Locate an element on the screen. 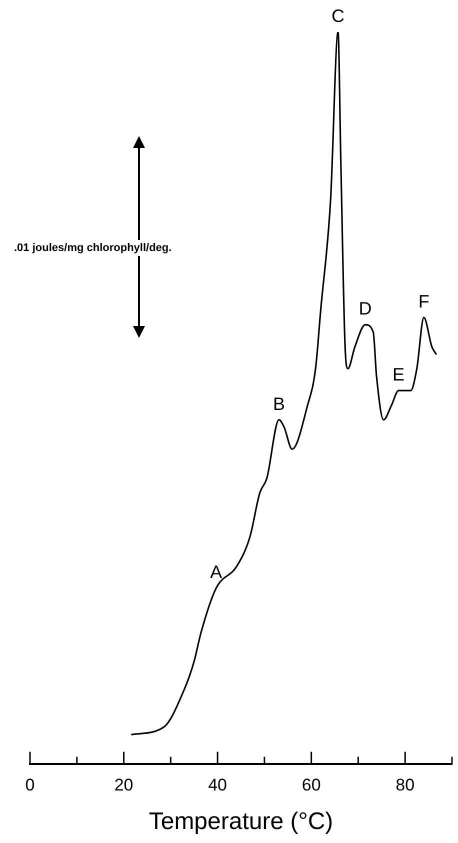  x-tick-label: 60 is located at coordinates (311, 785).